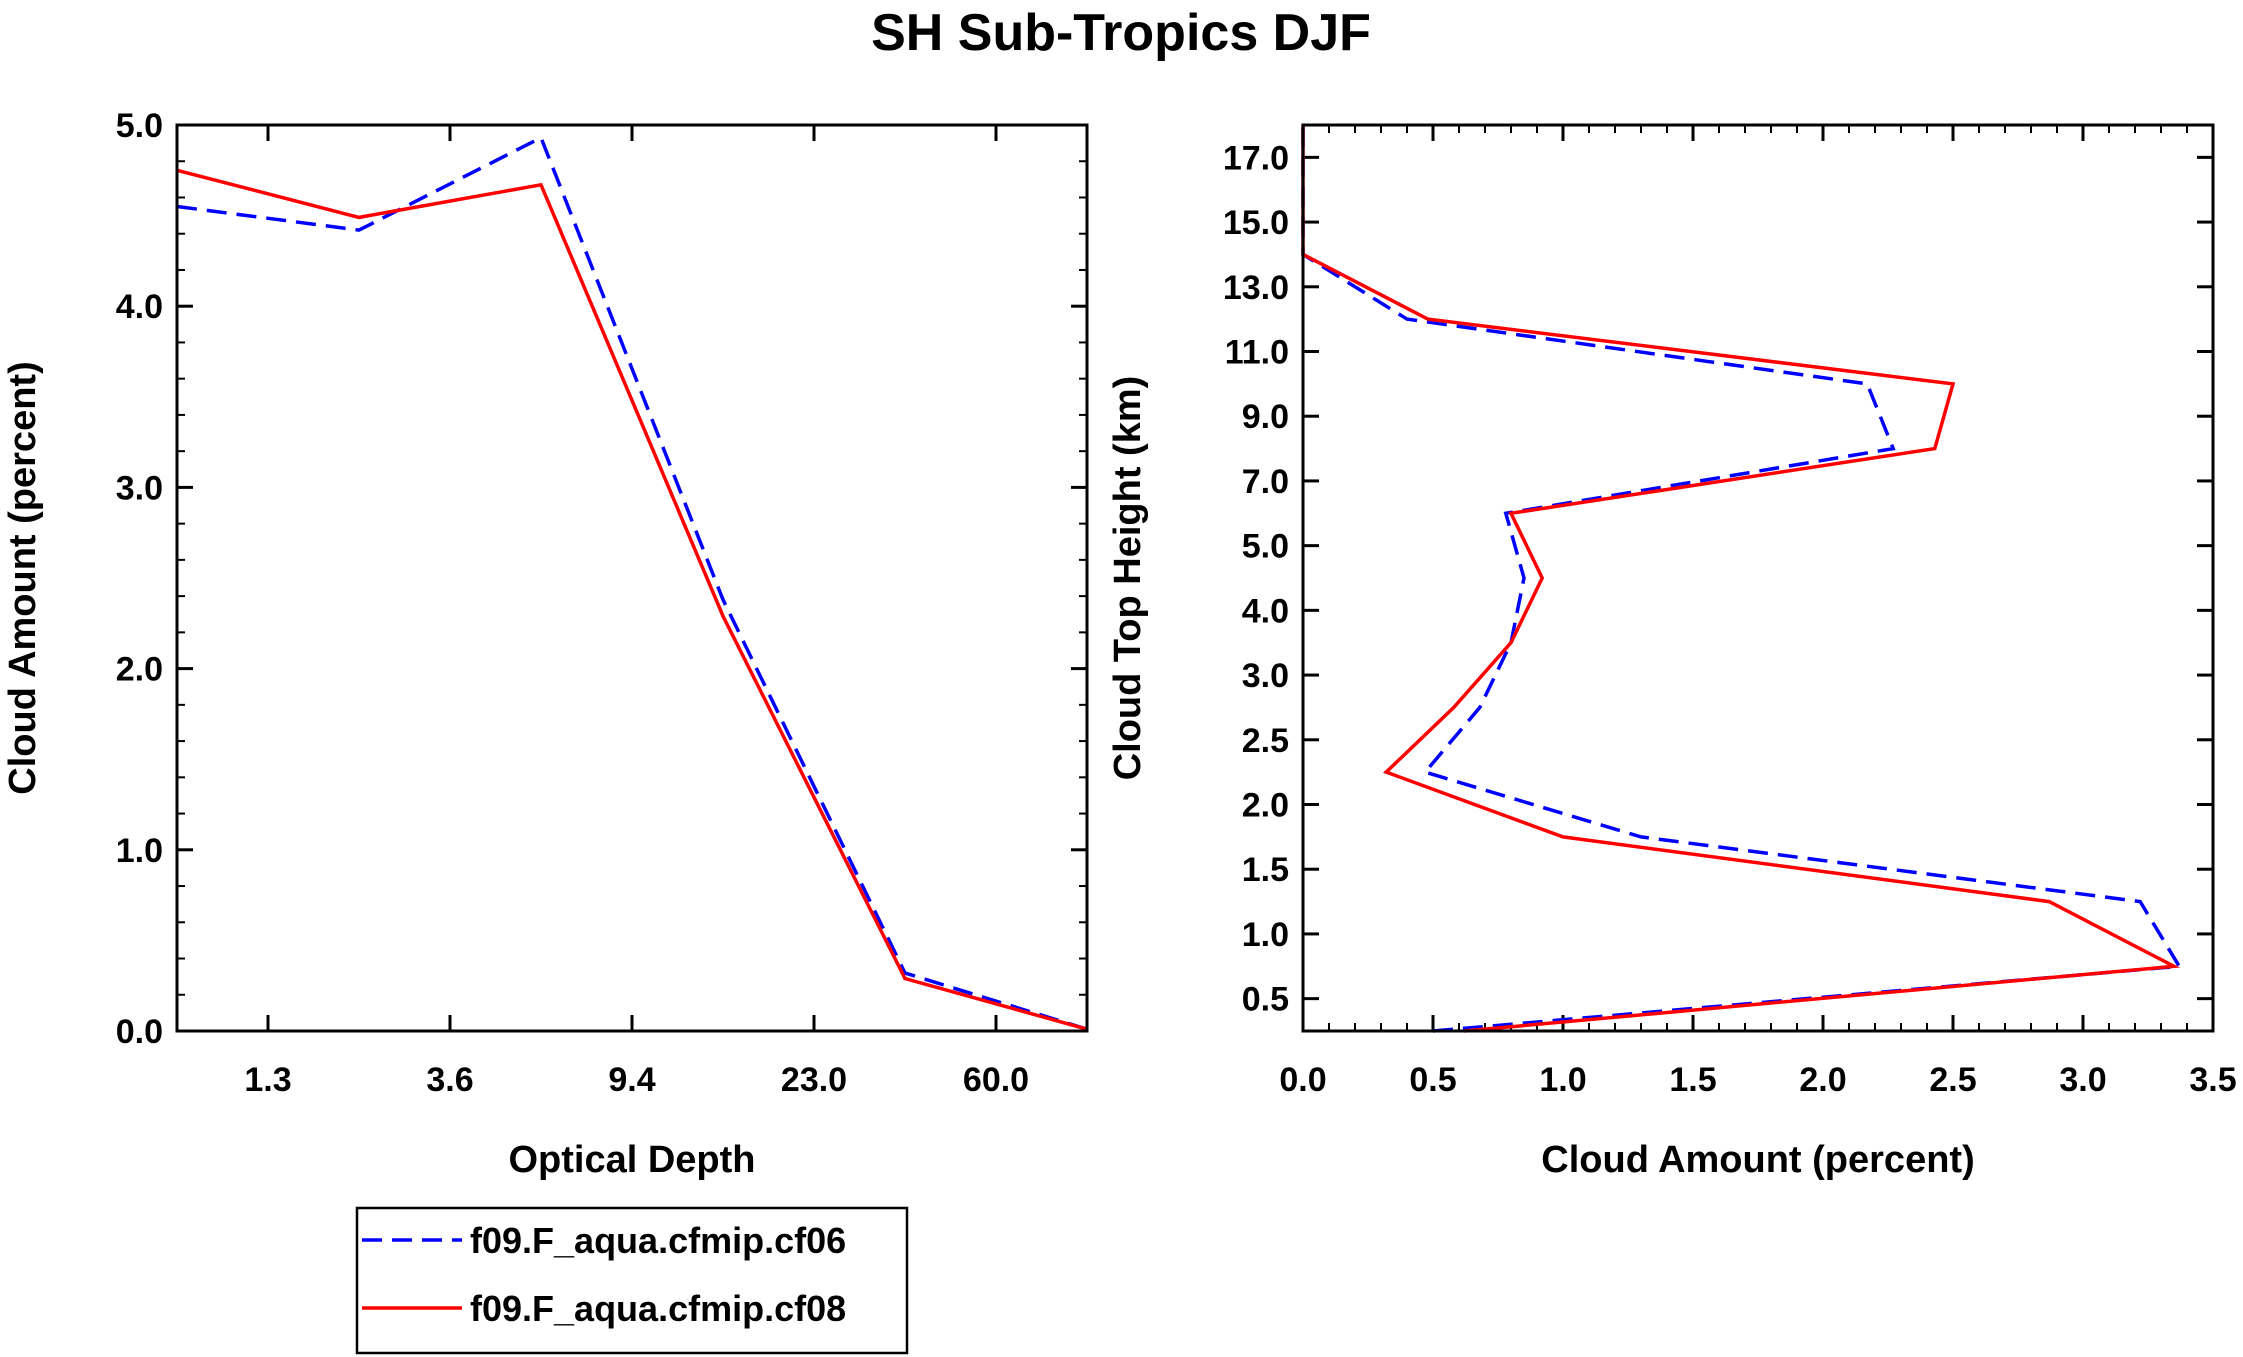 Image resolution: width=2243 pixels, height=1357 pixels. What do you see at coordinates (814, 1080) in the screenshot?
I see `left-x-tick-label: 23.0` at bounding box center [814, 1080].